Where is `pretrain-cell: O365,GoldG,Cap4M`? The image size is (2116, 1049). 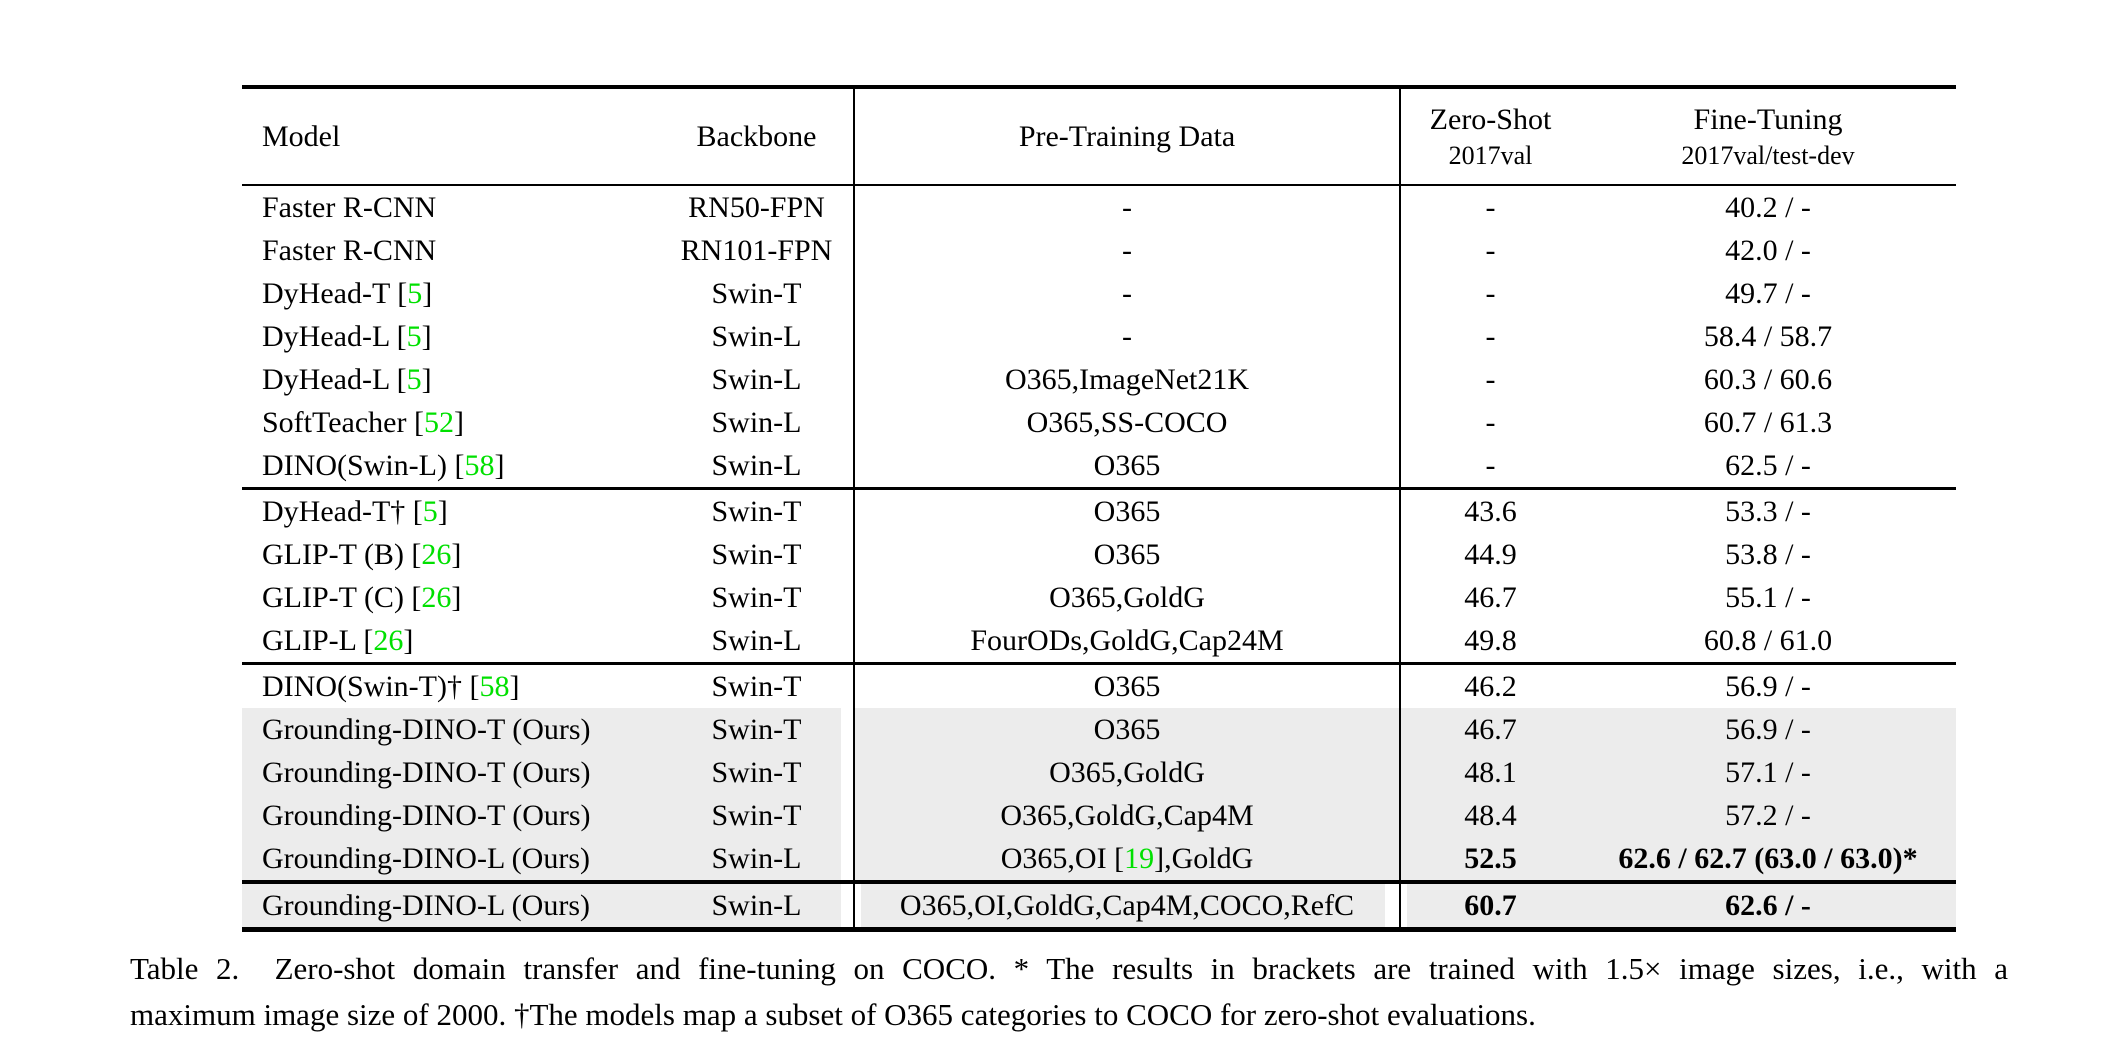
pretrain-cell: O365,GoldG,Cap4M is located at coordinates (1126, 815).